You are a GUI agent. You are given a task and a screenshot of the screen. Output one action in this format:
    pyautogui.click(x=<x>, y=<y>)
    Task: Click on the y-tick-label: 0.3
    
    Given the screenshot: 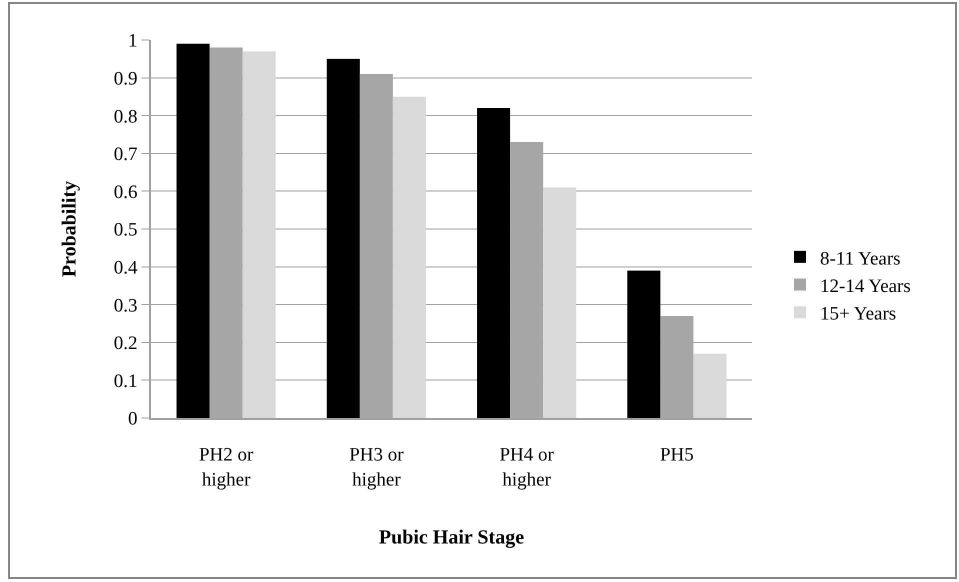 What is the action you would take?
    pyautogui.click(x=126, y=305)
    